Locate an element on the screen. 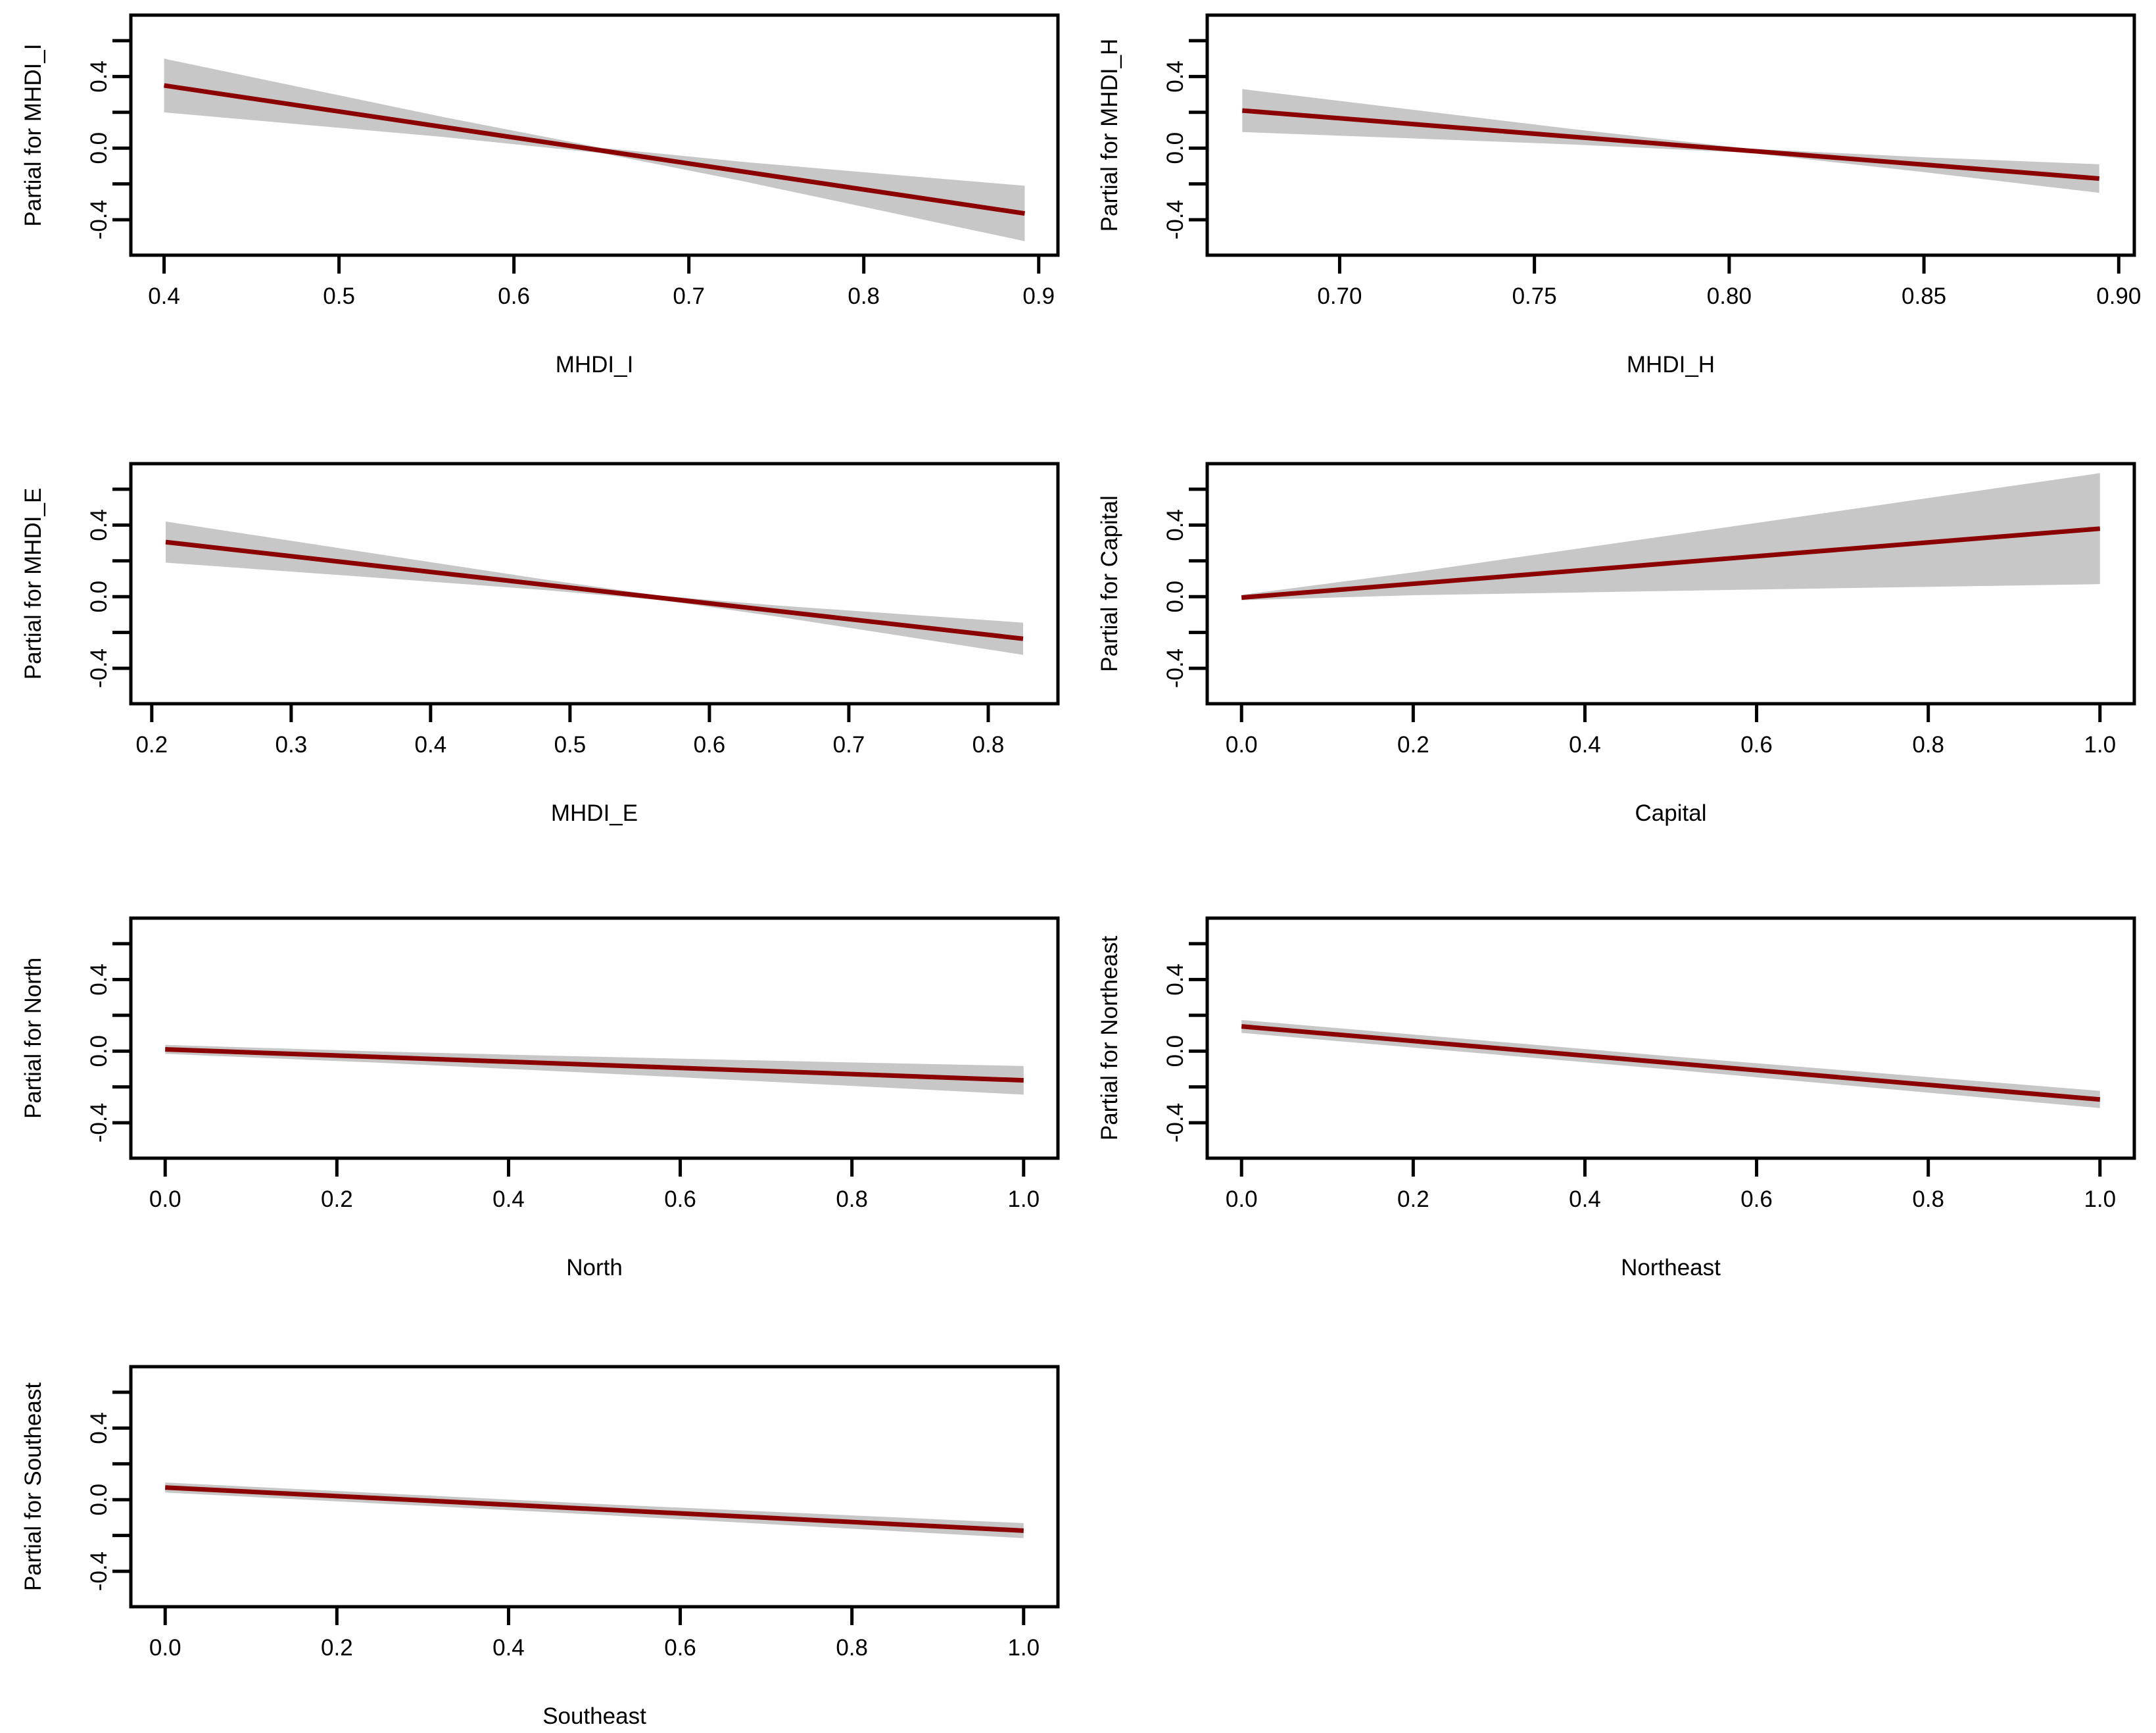 The image size is (2156, 1733). x-axis-title: Capital is located at coordinates (1671, 813).